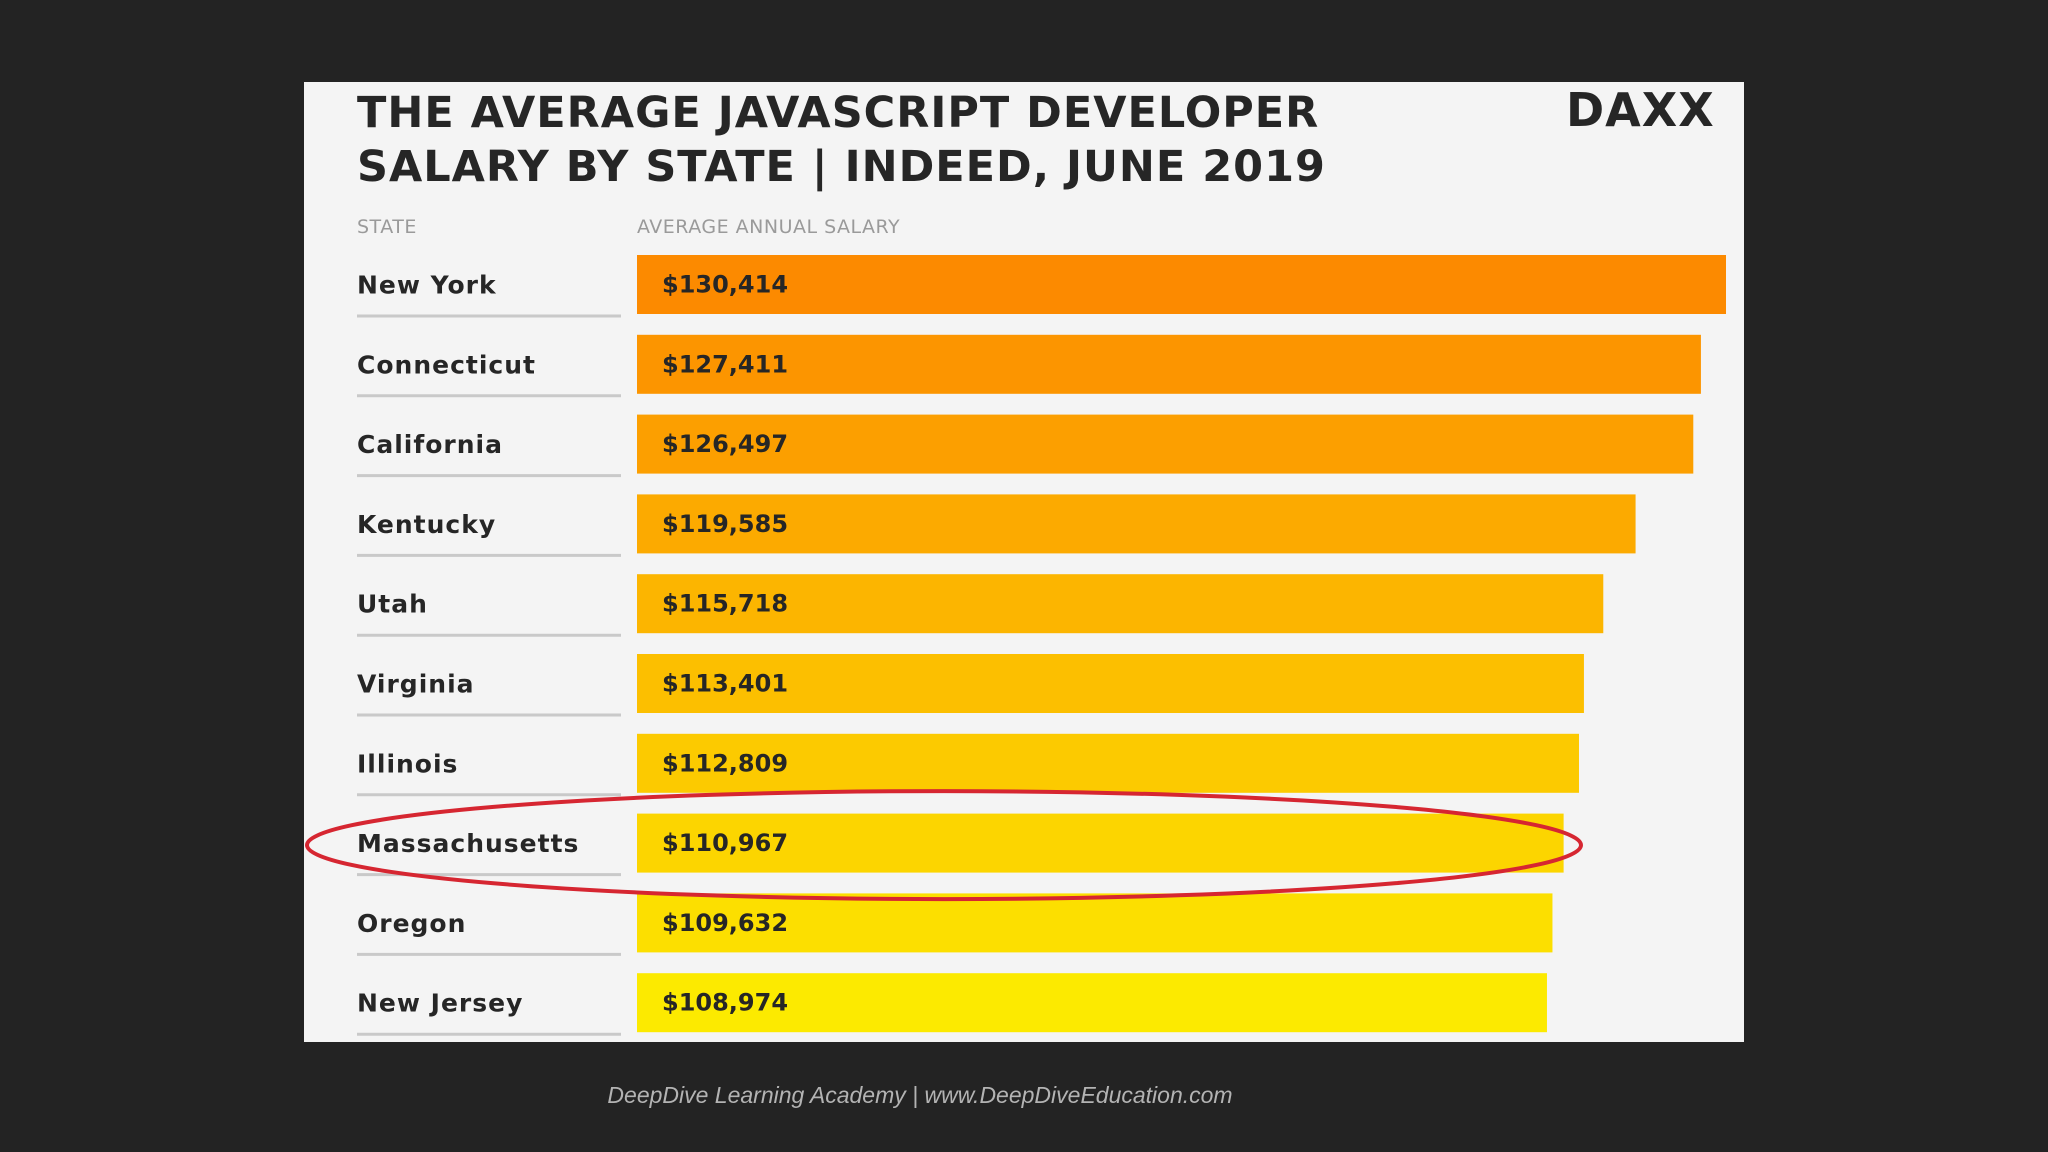 The width and height of the screenshot is (2048, 1152). What do you see at coordinates (1100, 843) in the screenshot?
I see `bar-massachusetts` at bounding box center [1100, 843].